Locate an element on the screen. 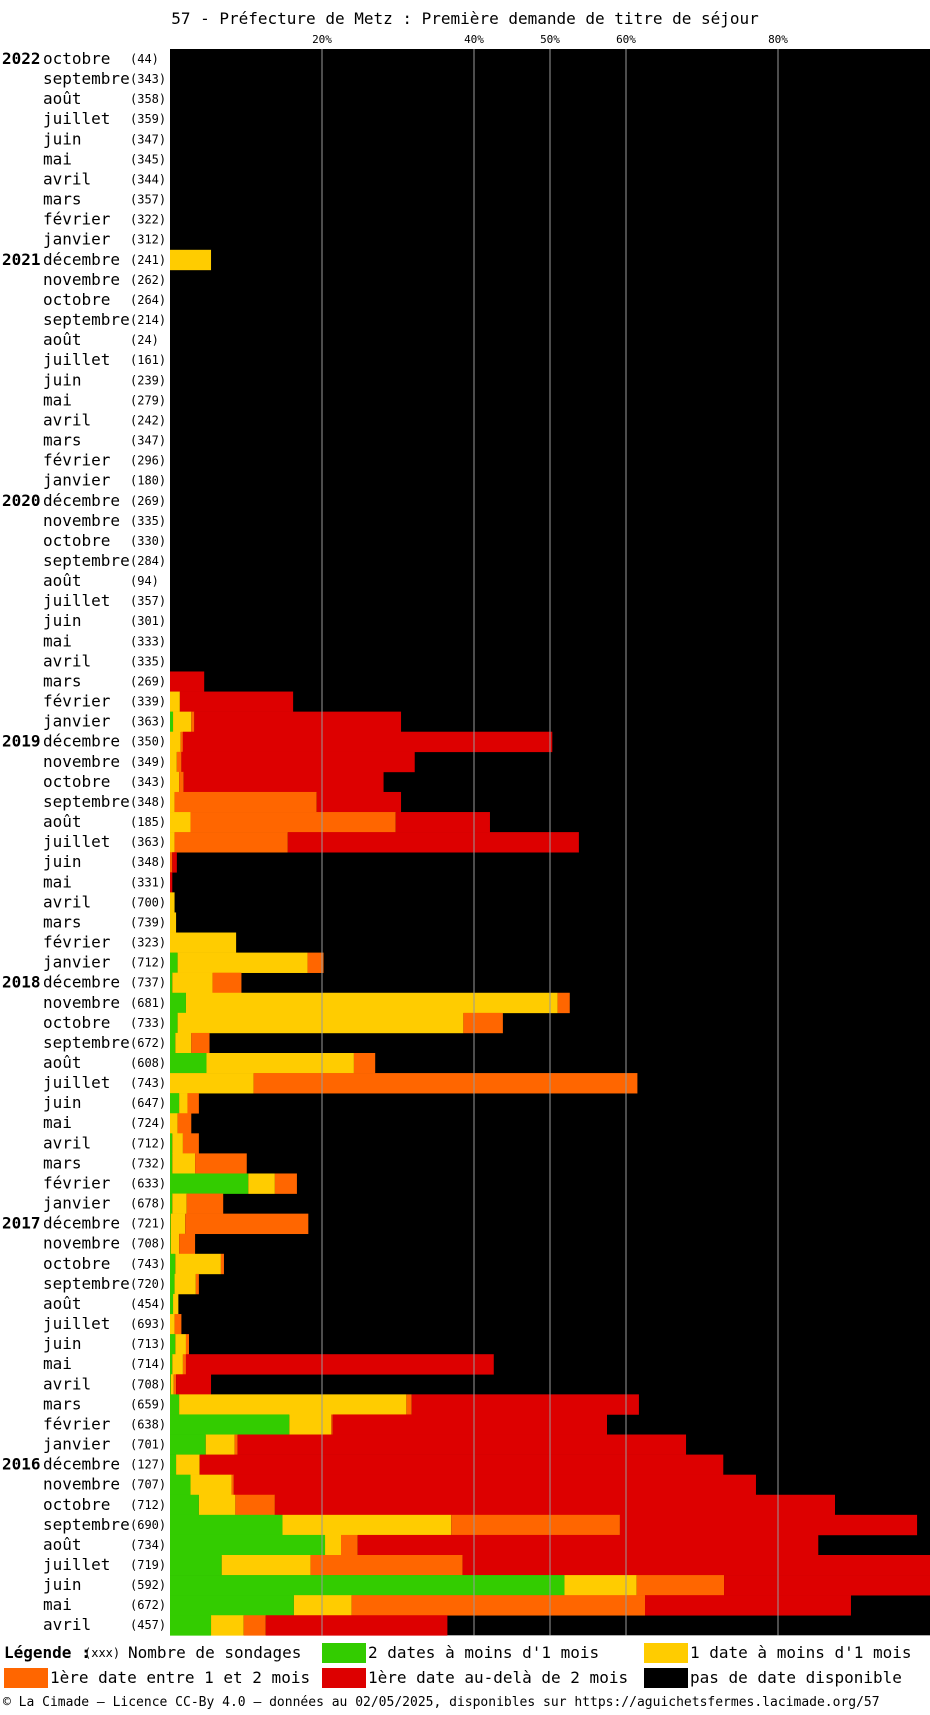 This screenshot has width=930, height=1715. count-label: (279) is located at coordinates (148, 400).